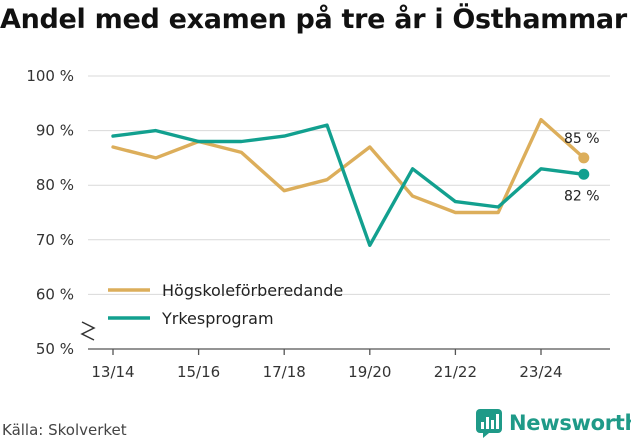 The width and height of the screenshot is (631, 440). I want to click on source-note: Källa: Skolverket, so click(64, 430).